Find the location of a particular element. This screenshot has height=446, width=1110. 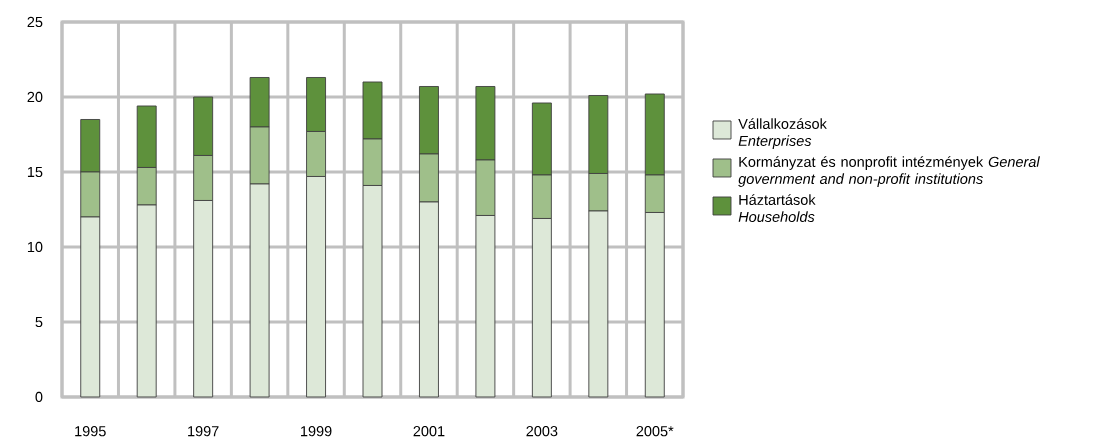

x-tick-label: 1999 is located at coordinates (316, 431).